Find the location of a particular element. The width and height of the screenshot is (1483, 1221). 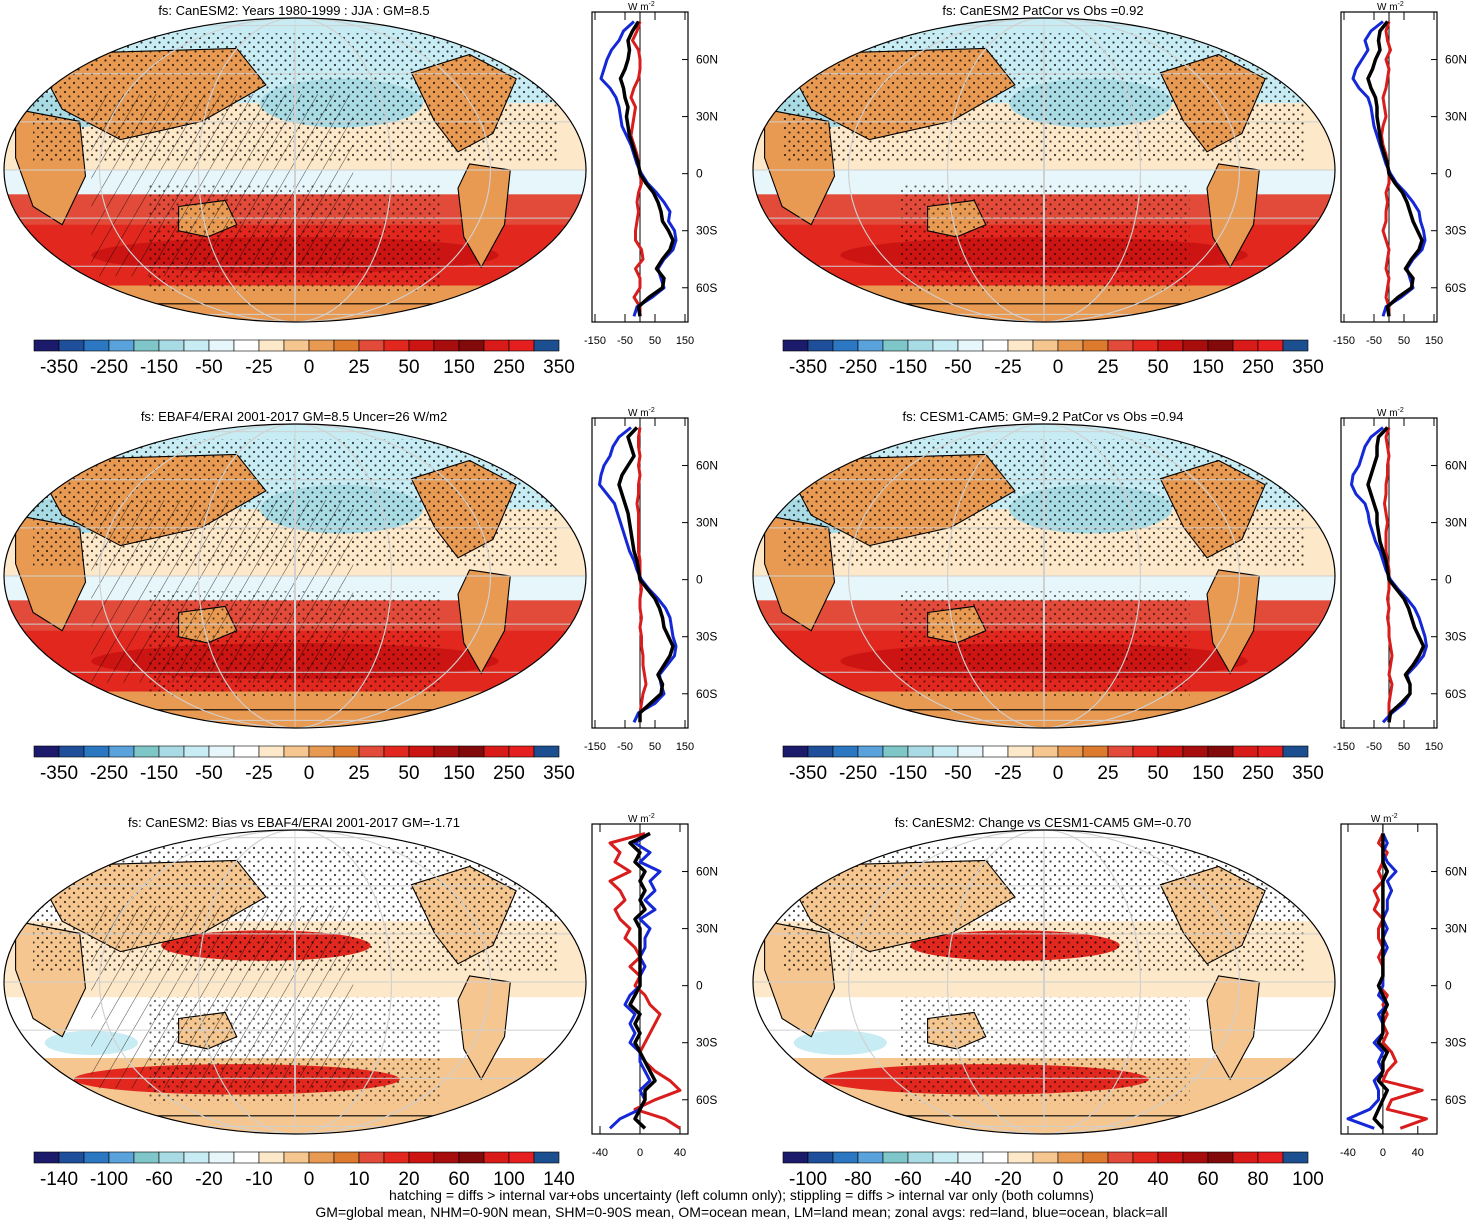

colorbar-tick-label: -20 is located at coordinates (208, 1177).